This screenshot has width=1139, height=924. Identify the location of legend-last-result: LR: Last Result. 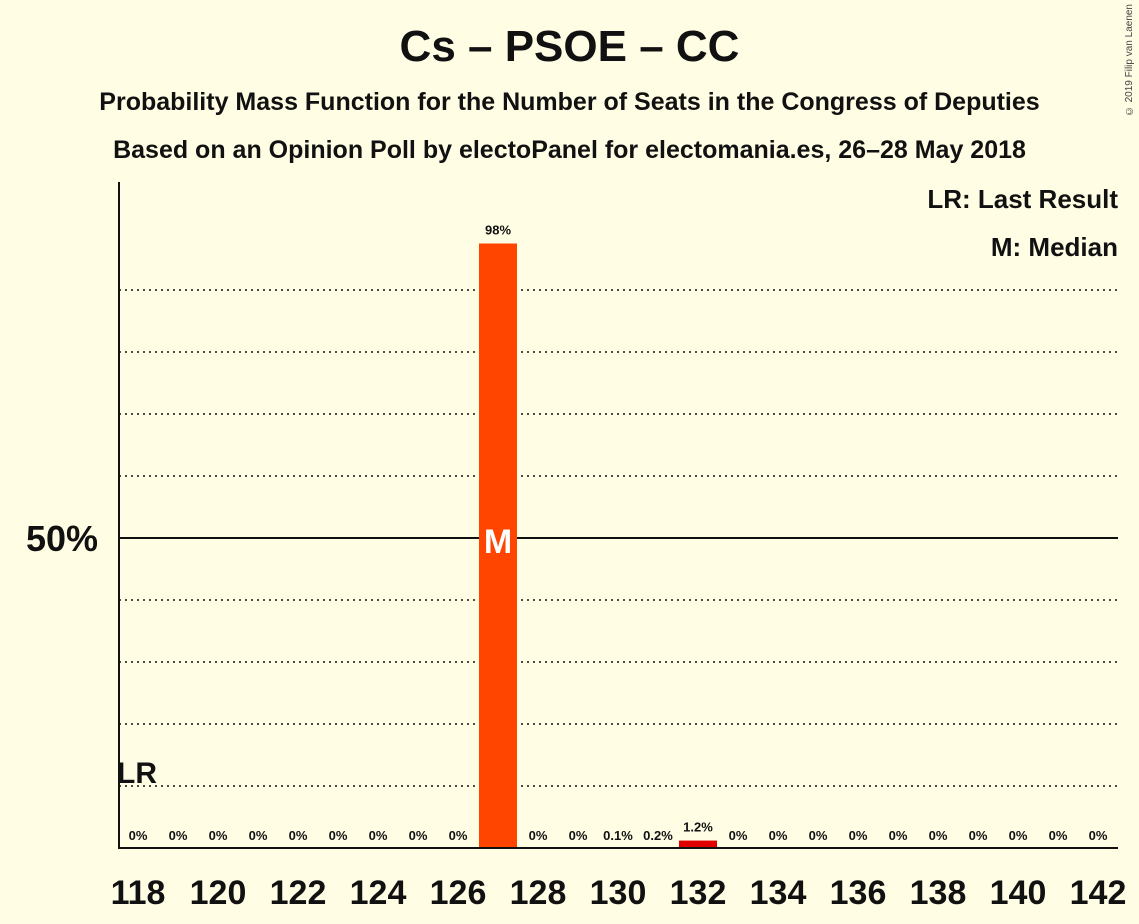
(1022, 199).